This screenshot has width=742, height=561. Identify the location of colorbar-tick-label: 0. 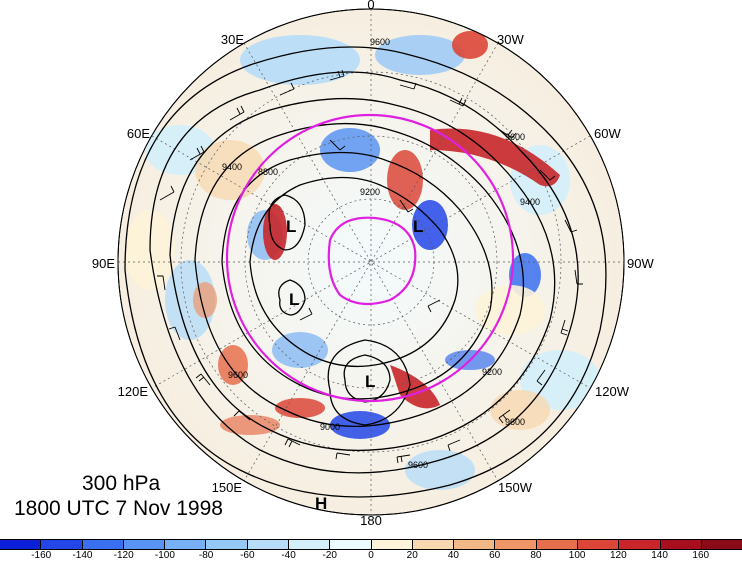
(371, 555).